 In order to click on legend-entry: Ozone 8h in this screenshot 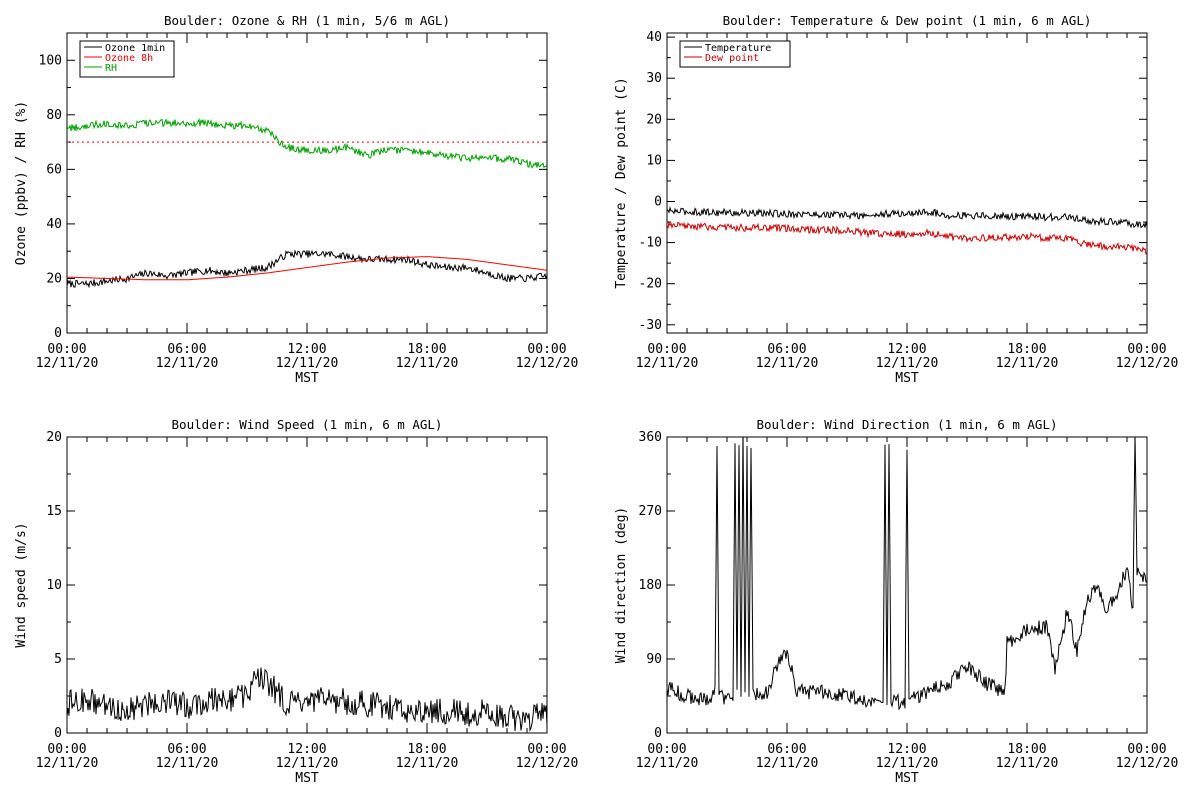, I will do `click(129, 58)`.